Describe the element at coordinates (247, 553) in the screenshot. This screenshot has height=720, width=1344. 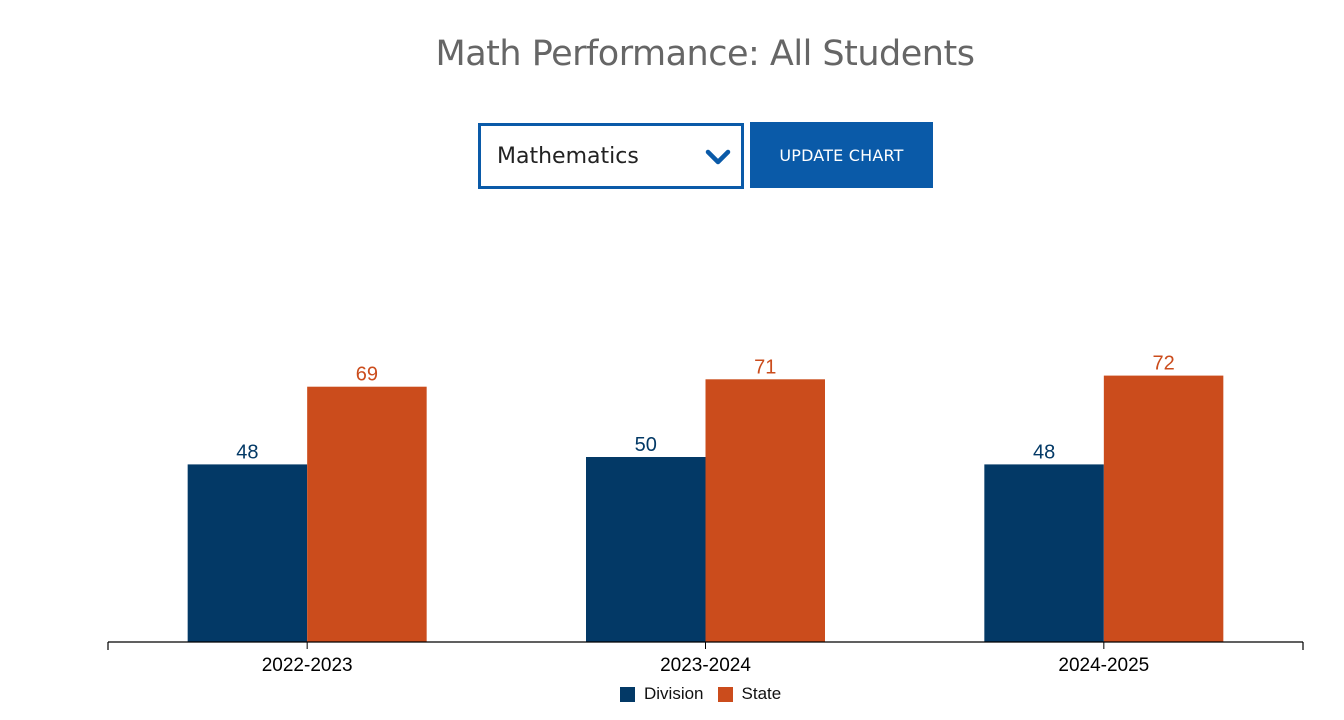
I see `bar-division-2022-2023` at that location.